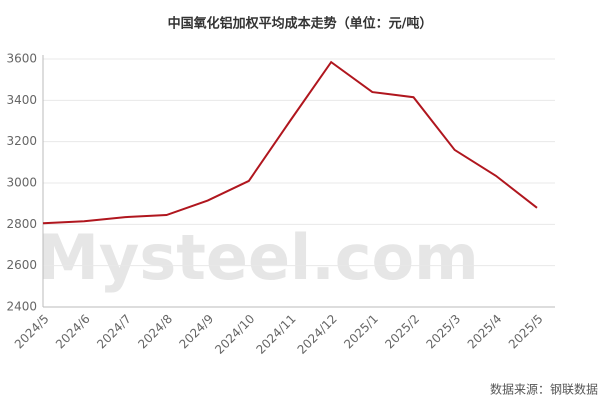  I want to click on chart-title: 中国氧化铝加权平均成本走势（单位：元/吨）, so click(300, 24).